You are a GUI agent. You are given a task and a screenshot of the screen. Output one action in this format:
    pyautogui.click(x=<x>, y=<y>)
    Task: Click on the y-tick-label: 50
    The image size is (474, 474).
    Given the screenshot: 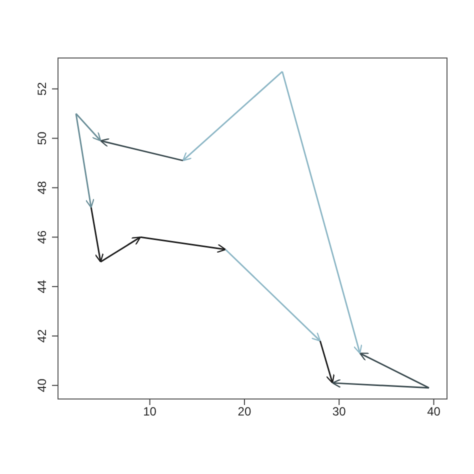 What is the action you would take?
    pyautogui.click(x=42, y=138)
    